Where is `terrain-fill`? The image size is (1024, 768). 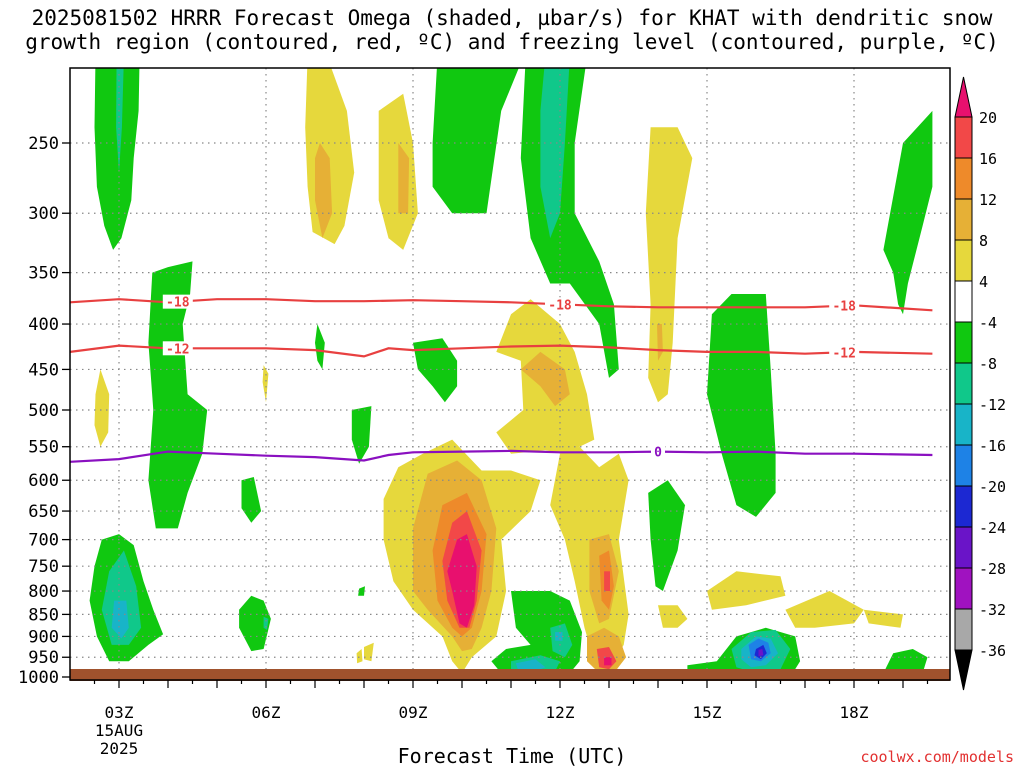
terrain-fill is located at coordinates (510, 675).